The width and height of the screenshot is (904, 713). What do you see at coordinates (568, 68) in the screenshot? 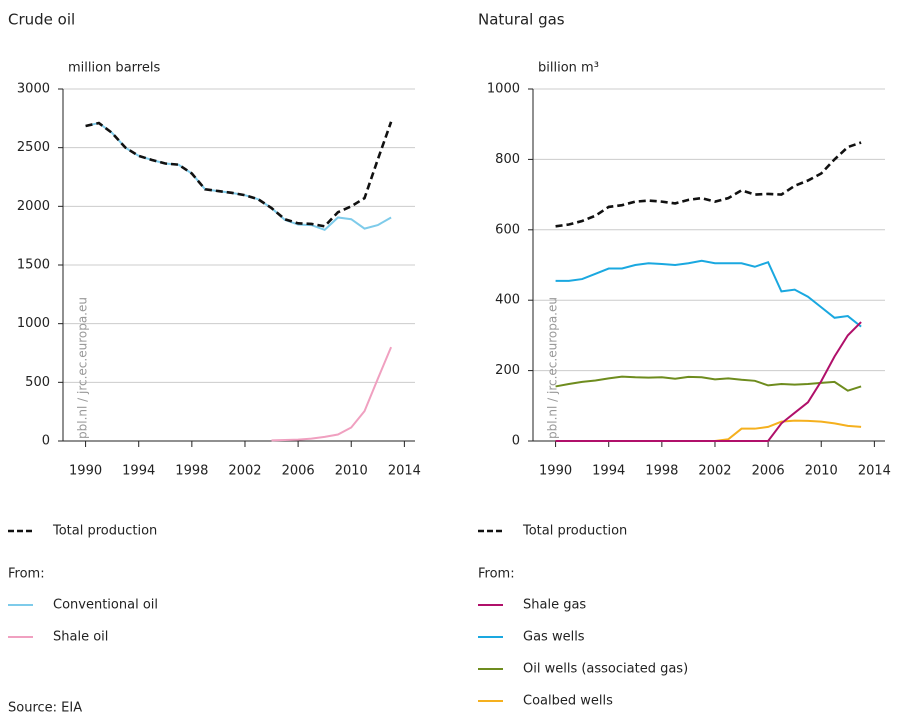
I see `y-axis-label: billion m³` at bounding box center [568, 68].